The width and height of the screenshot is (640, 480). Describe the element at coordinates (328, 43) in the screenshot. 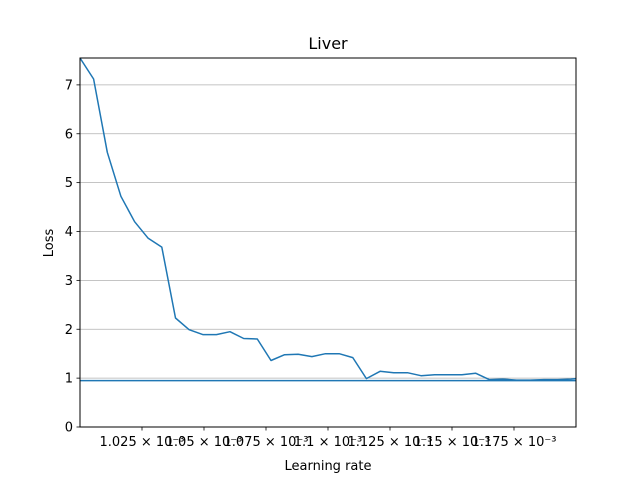

I see `chart-title: Liver` at that location.